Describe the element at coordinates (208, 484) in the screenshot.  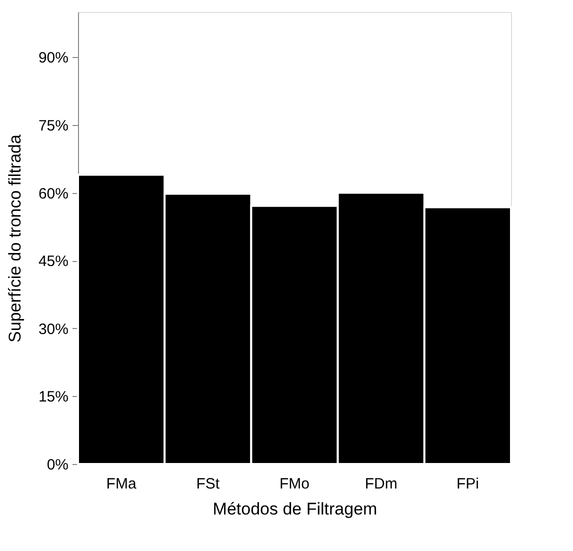
I see `x-tick-label: FSt` at that location.